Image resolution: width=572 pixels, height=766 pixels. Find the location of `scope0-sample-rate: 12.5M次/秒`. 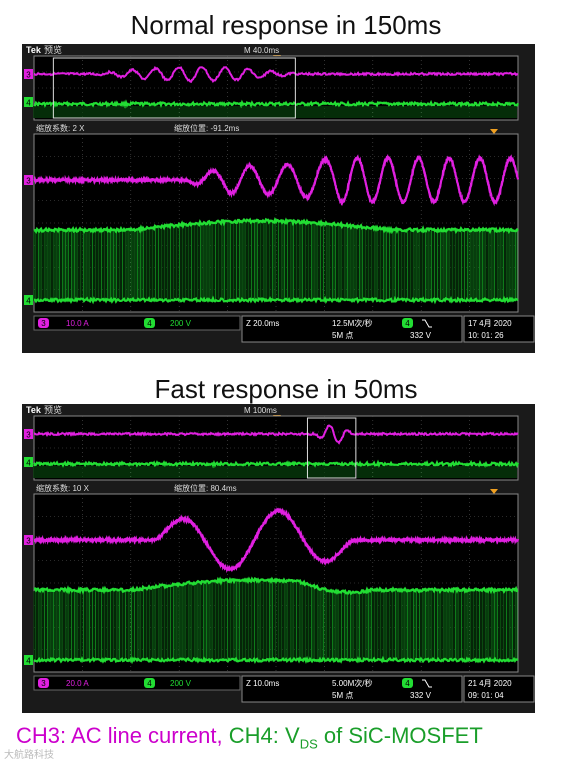

scope0-sample-rate: 12.5M次/秒 is located at coordinates (352, 323).